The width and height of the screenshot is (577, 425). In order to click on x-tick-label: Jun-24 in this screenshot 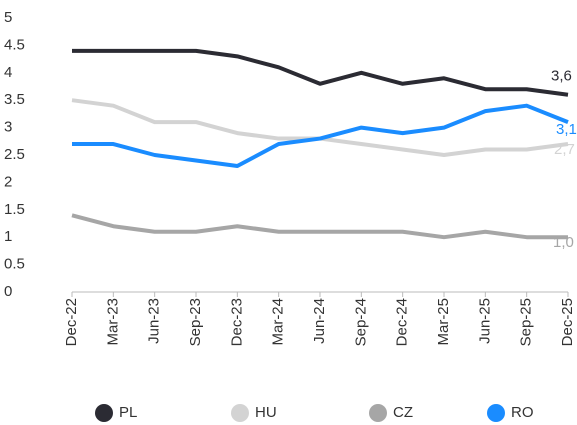, I will do `click(319, 321)`.